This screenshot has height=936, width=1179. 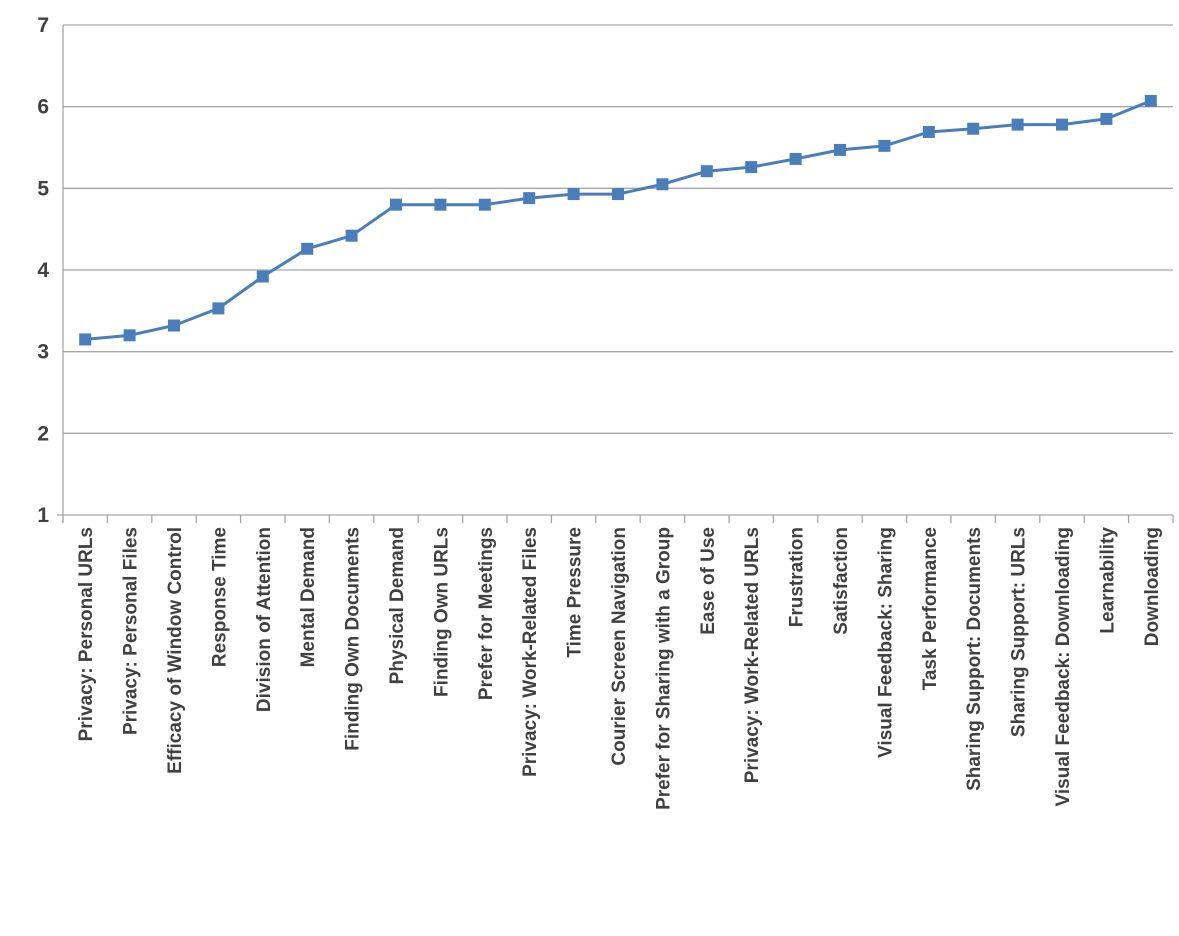 I want to click on x-tick-label: Privacy: Personal Files, so click(x=131, y=631).